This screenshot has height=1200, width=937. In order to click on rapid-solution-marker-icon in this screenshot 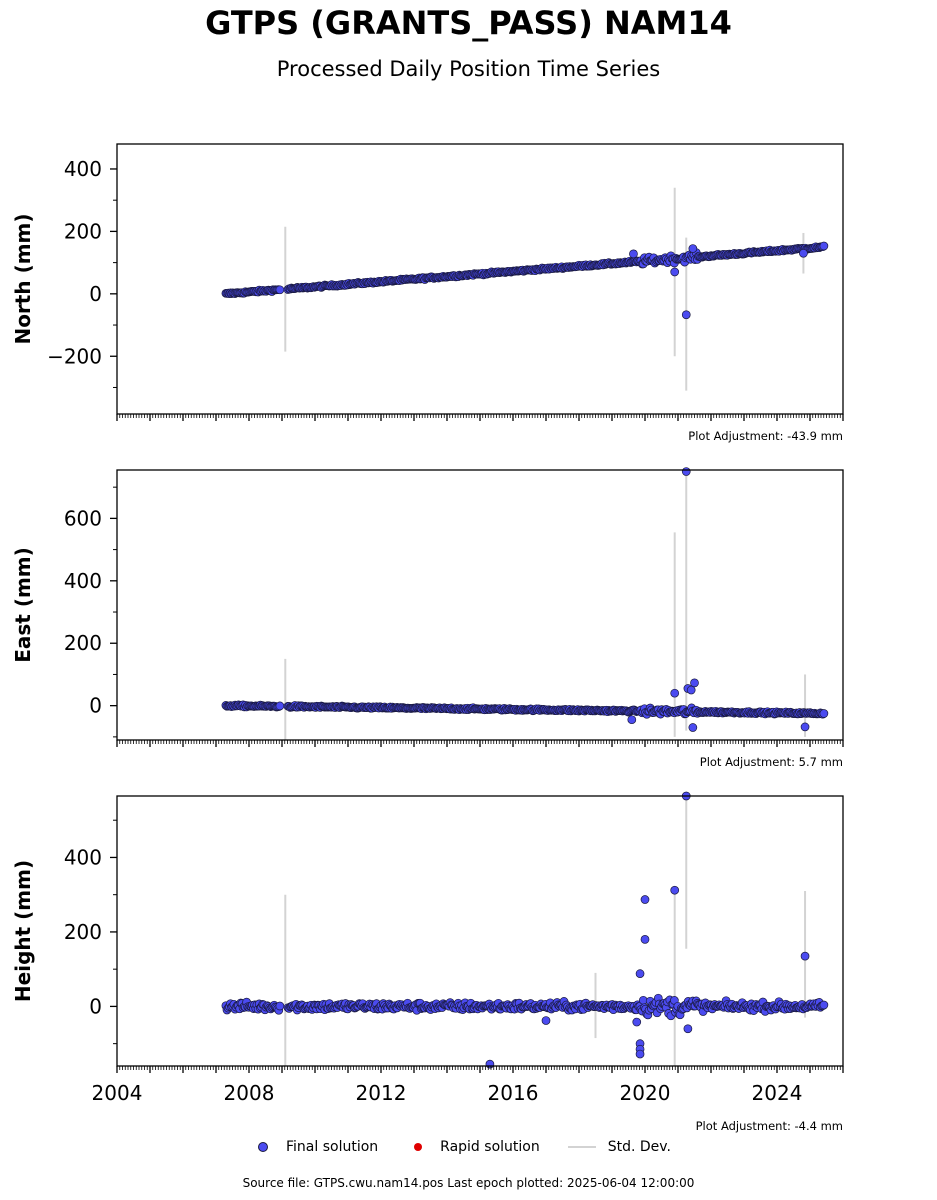, I will do `click(418, 1147)`.